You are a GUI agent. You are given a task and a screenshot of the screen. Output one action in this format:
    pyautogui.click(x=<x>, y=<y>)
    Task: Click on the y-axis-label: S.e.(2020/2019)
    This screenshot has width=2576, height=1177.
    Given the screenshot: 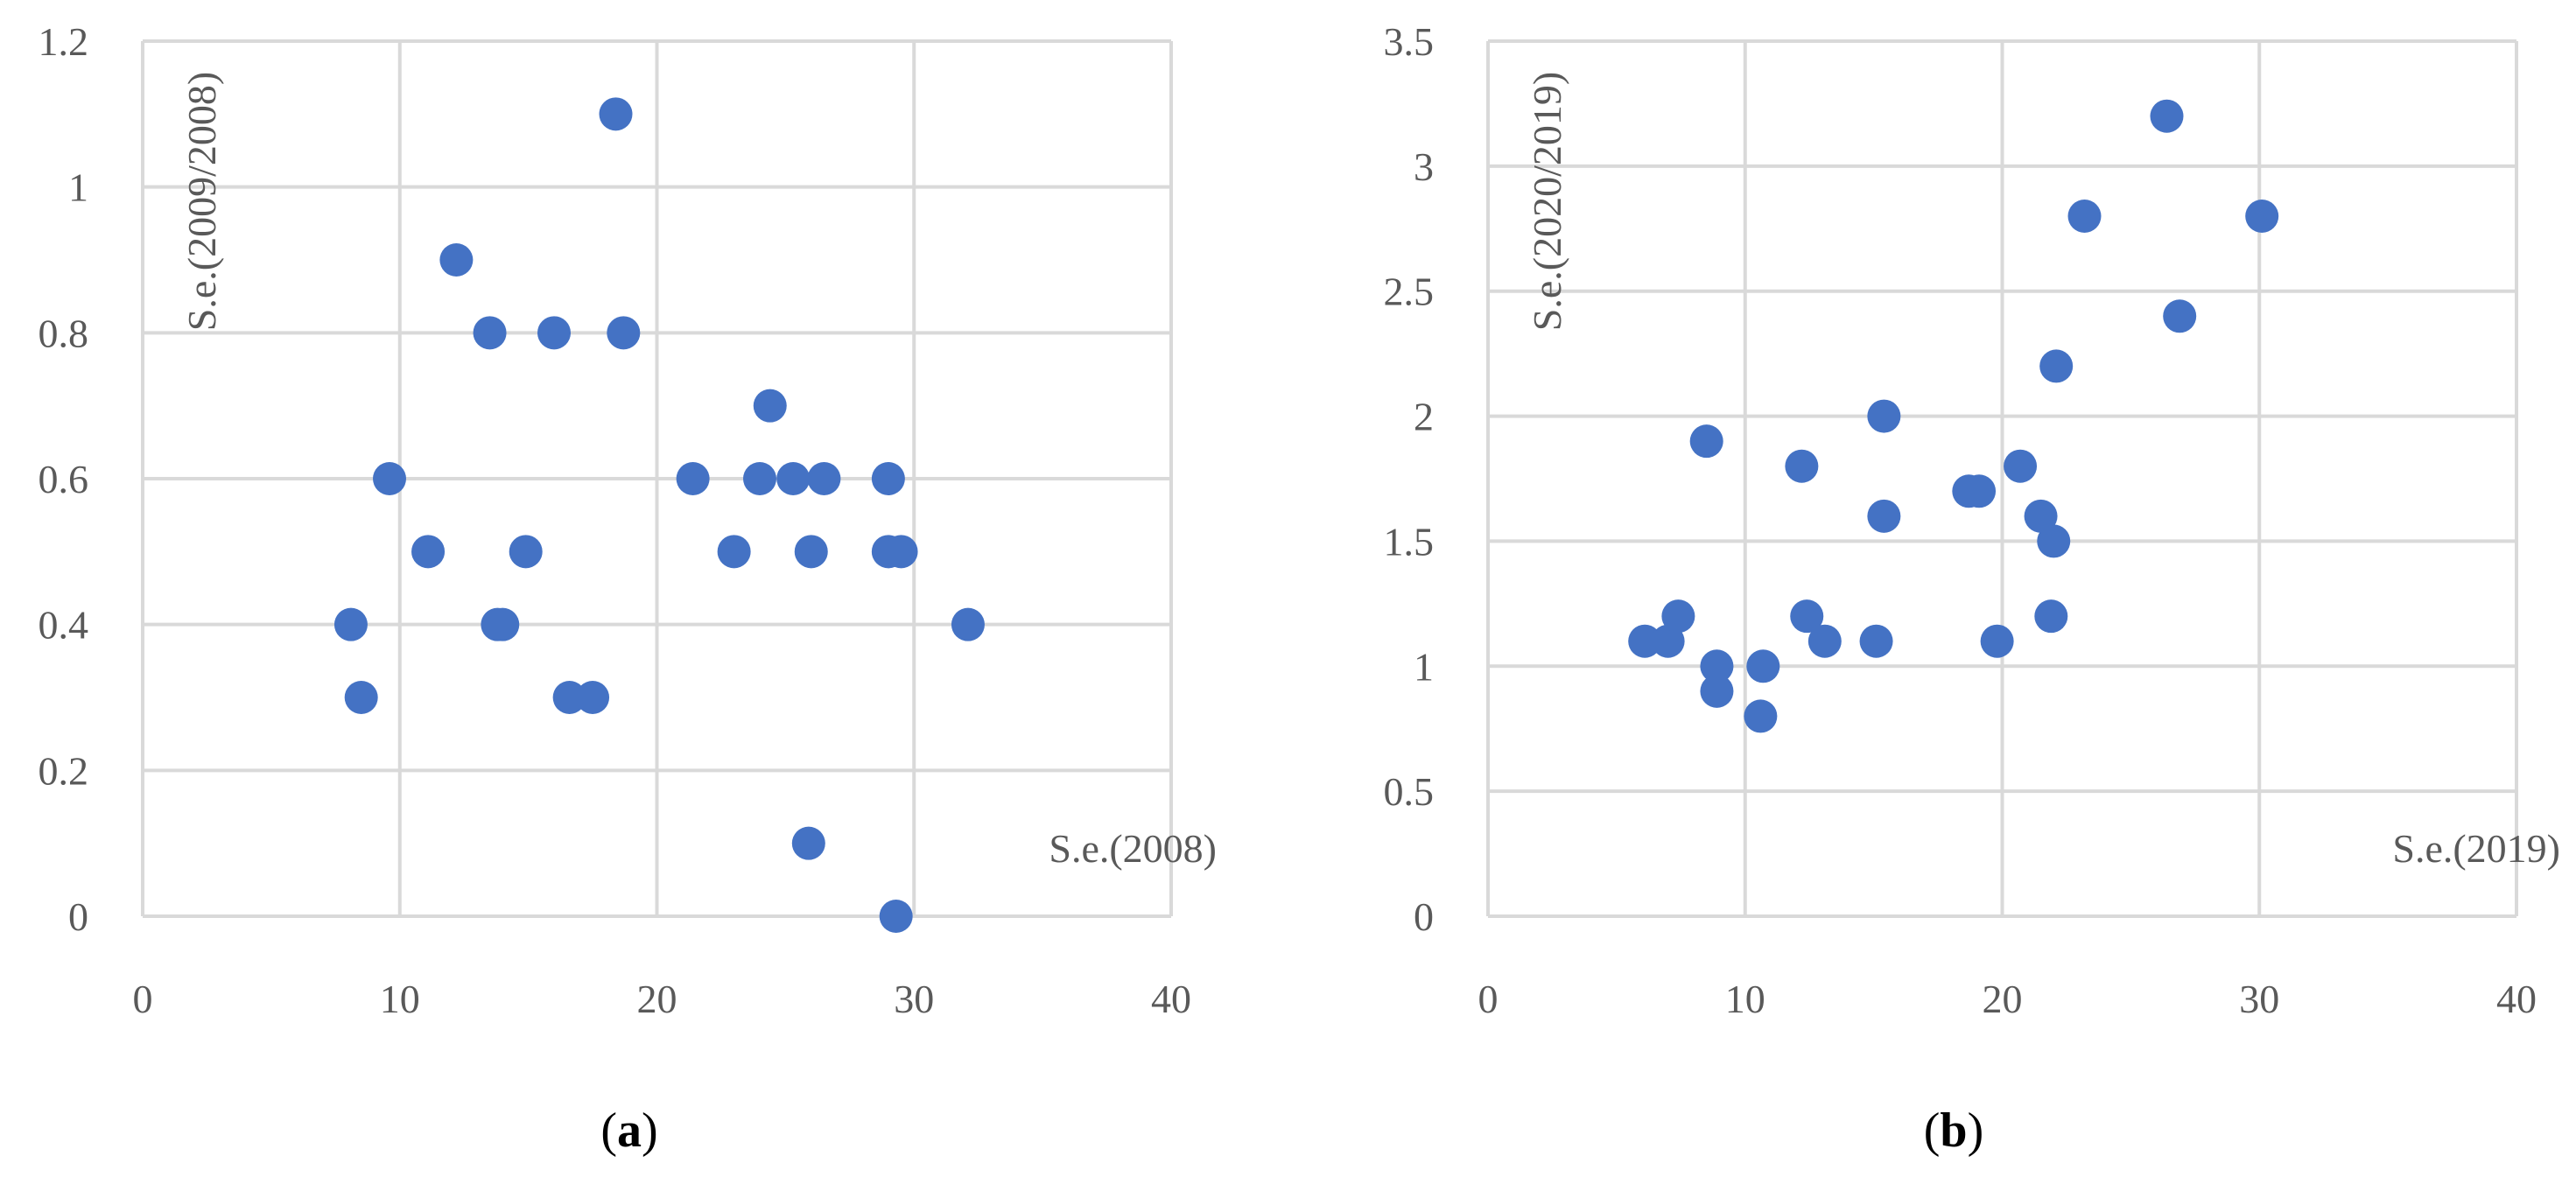 What is the action you would take?
    pyautogui.click(x=1547, y=201)
    